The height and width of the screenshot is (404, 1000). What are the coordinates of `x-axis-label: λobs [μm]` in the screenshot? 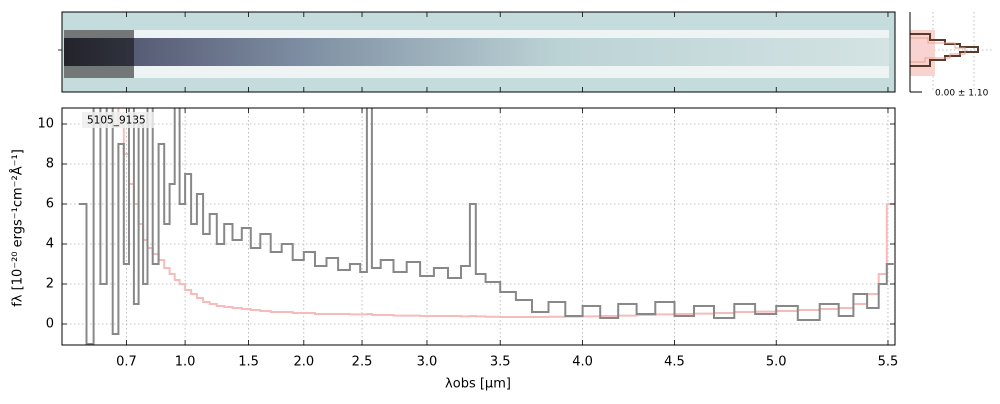 It's located at (478, 384).